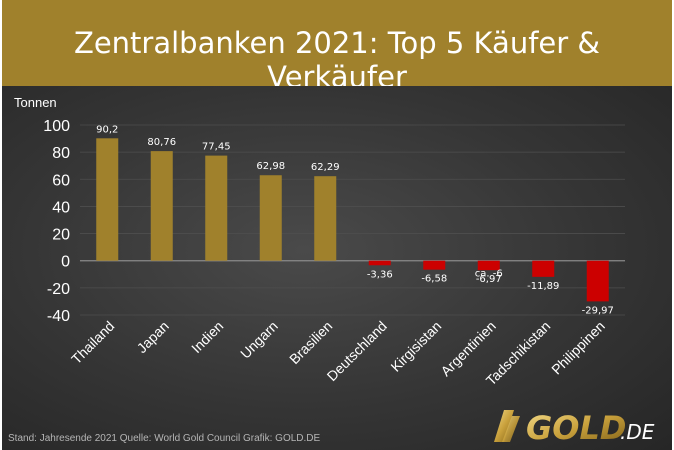  Describe the element at coordinates (107, 129) in the screenshot. I see `data-label: 90,2` at that location.